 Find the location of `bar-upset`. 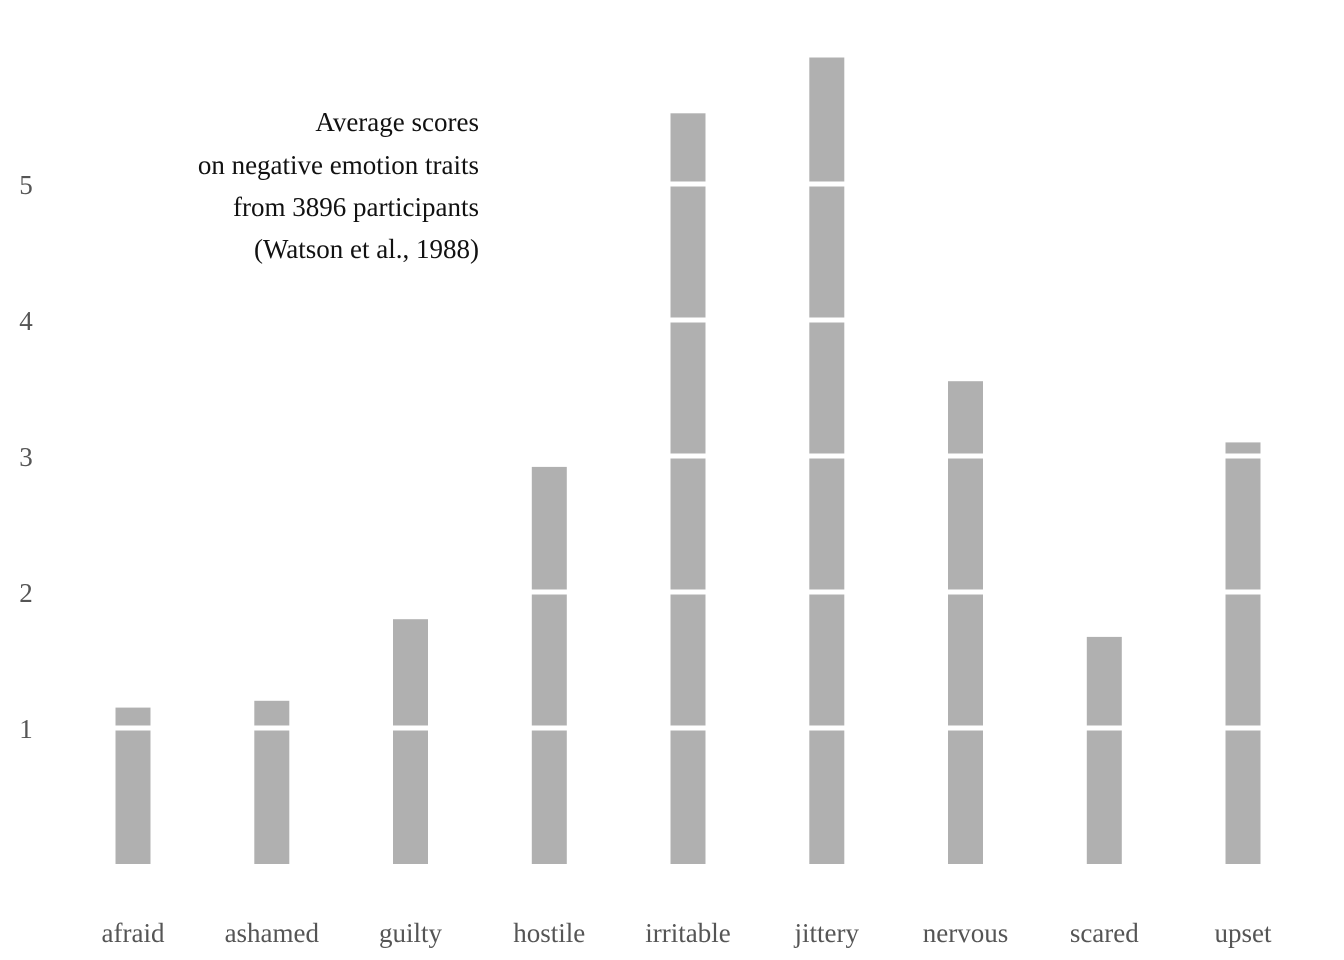

bar-upset is located at coordinates (1243, 653).